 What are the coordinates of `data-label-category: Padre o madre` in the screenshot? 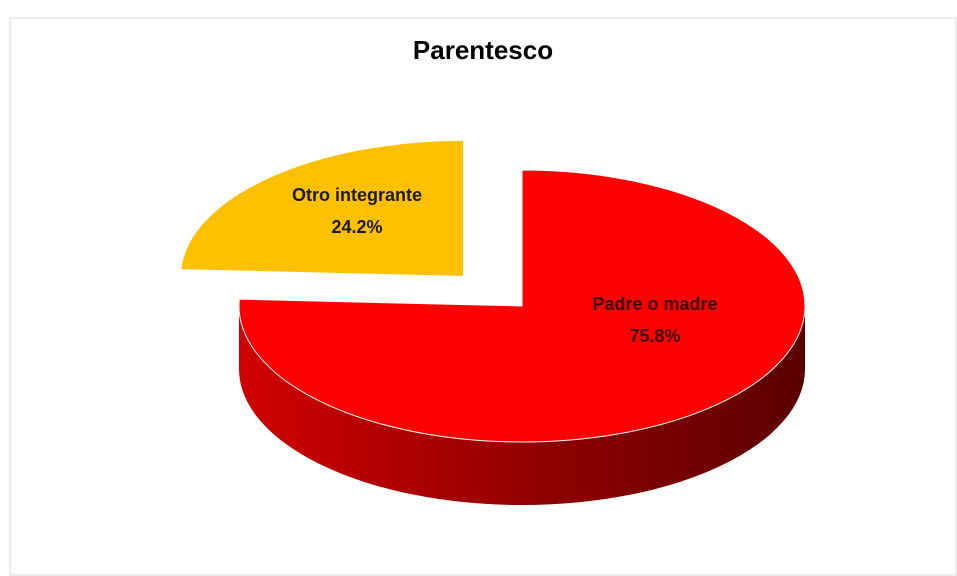 It's located at (654, 304).